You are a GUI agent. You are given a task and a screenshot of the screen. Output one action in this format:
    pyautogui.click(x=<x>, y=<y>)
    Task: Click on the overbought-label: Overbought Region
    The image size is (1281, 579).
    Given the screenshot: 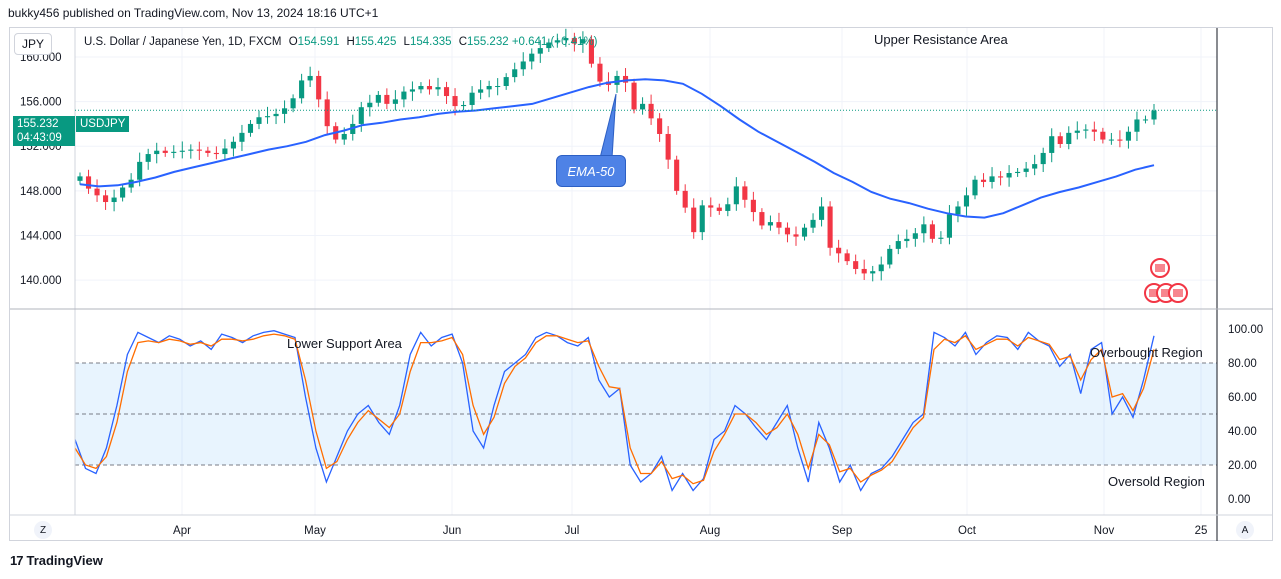 What is the action you would take?
    pyautogui.click(x=1146, y=352)
    